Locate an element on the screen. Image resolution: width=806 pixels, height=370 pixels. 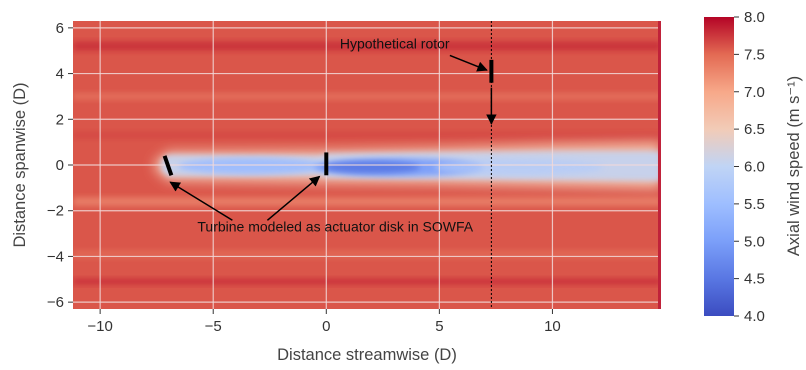
y-tick-label: −2 is located at coordinates (55, 211).